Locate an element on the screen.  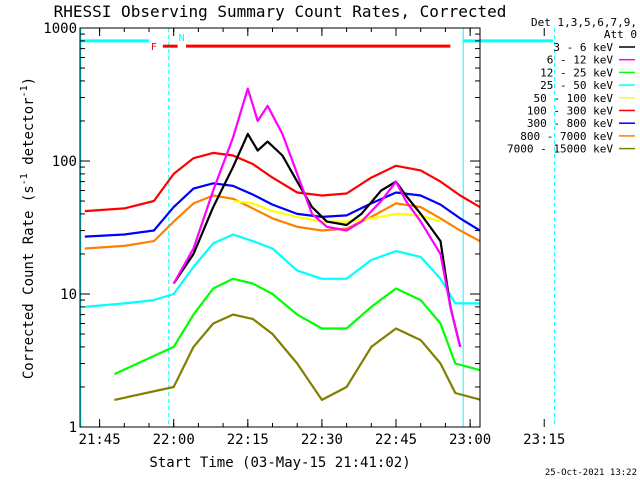
x-tick-label: 21:45 is located at coordinates (100, 440).